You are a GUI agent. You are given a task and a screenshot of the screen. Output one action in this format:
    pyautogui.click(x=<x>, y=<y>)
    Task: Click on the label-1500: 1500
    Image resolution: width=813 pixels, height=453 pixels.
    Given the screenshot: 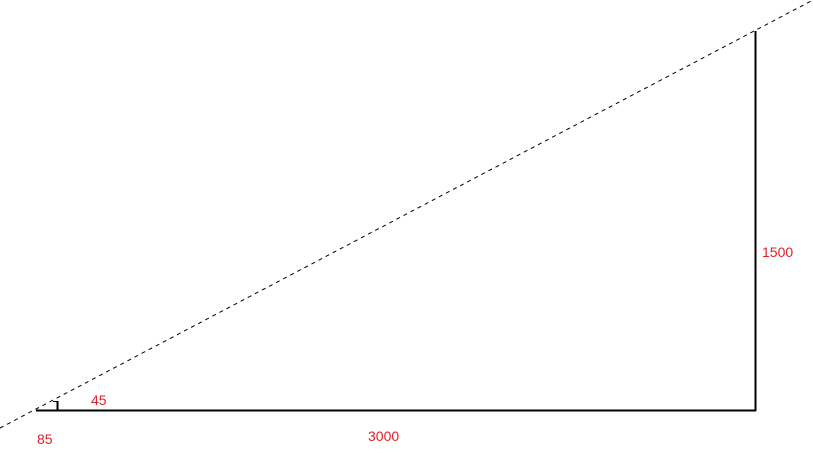 What is the action you would take?
    pyautogui.click(x=778, y=252)
    